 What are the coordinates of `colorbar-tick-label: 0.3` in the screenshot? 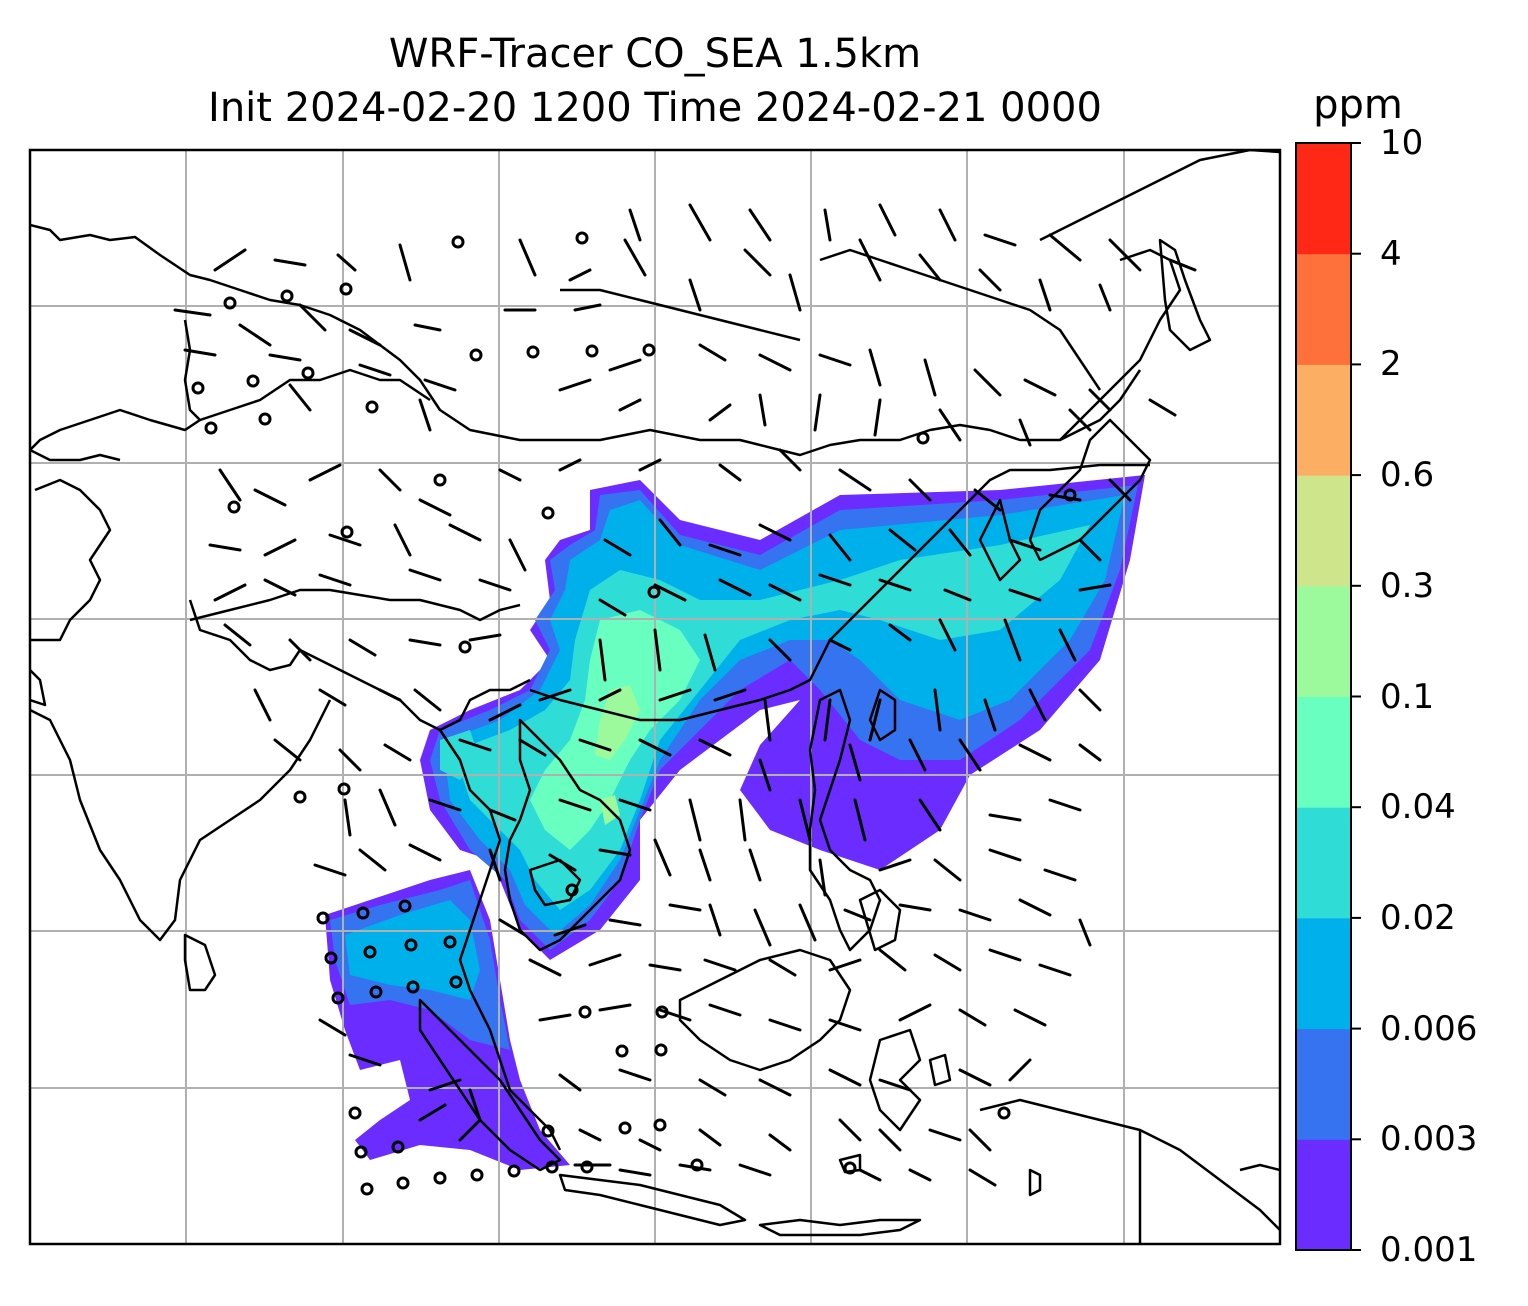 It's located at (1407, 585).